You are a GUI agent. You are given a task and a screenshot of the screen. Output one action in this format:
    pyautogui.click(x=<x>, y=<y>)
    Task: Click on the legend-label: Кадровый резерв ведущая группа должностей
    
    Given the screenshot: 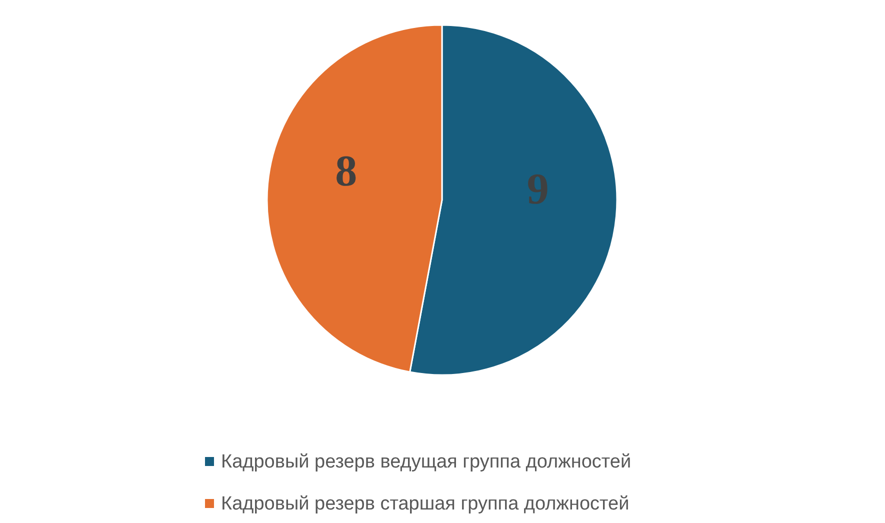 What is the action you would take?
    pyautogui.click(x=426, y=462)
    